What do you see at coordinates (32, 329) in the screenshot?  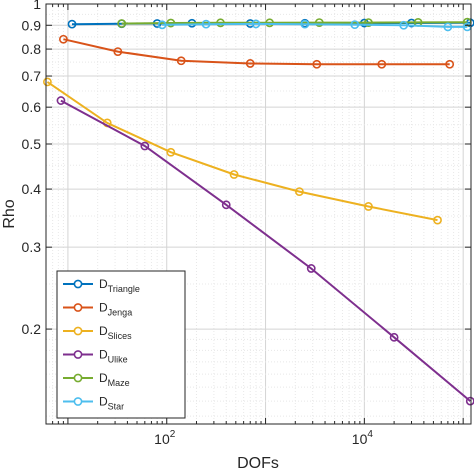 I see `y-tick-label: 0.2` at bounding box center [32, 329].